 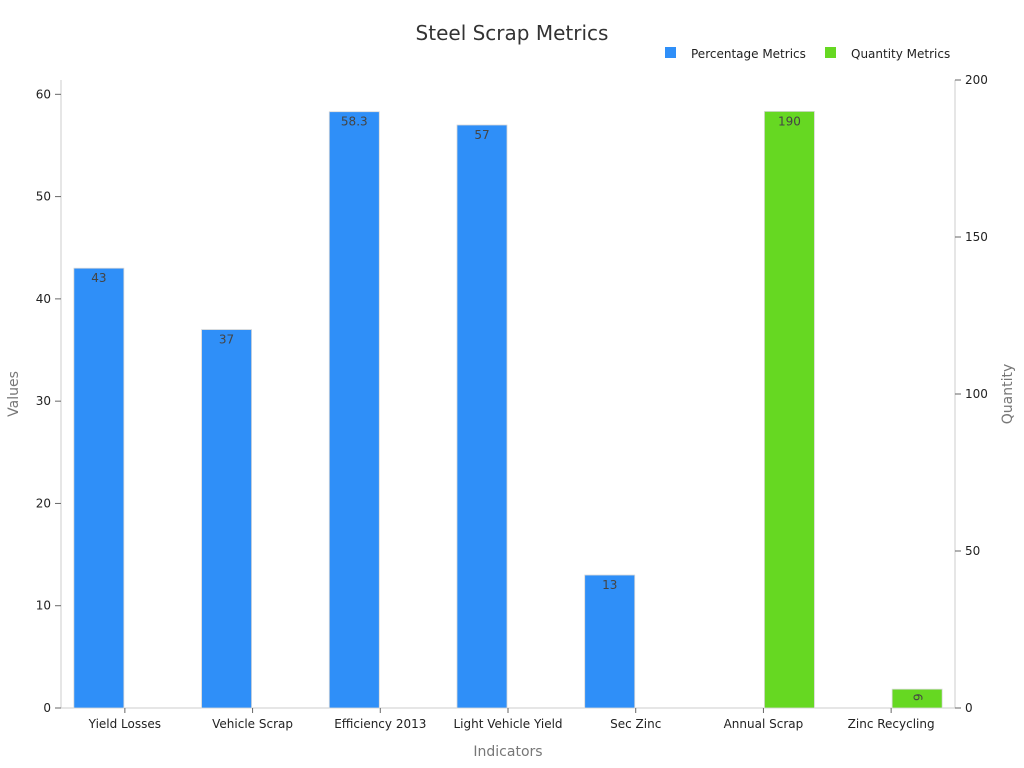 I want to click on data-label: 190, so click(x=789, y=121).